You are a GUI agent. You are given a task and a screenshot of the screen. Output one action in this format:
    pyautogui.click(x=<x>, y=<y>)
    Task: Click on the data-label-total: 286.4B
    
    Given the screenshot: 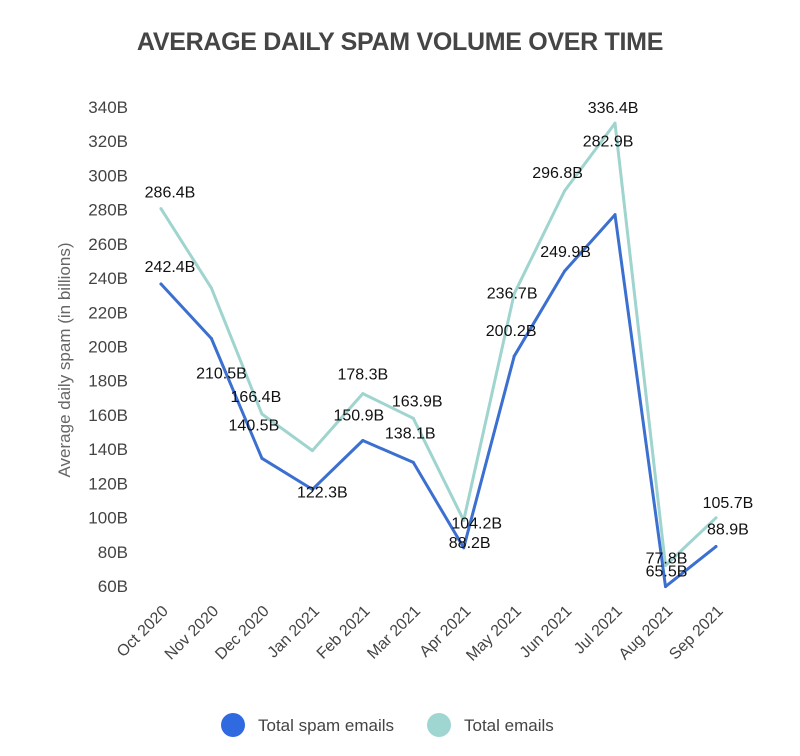 What is the action you would take?
    pyautogui.click(x=170, y=193)
    